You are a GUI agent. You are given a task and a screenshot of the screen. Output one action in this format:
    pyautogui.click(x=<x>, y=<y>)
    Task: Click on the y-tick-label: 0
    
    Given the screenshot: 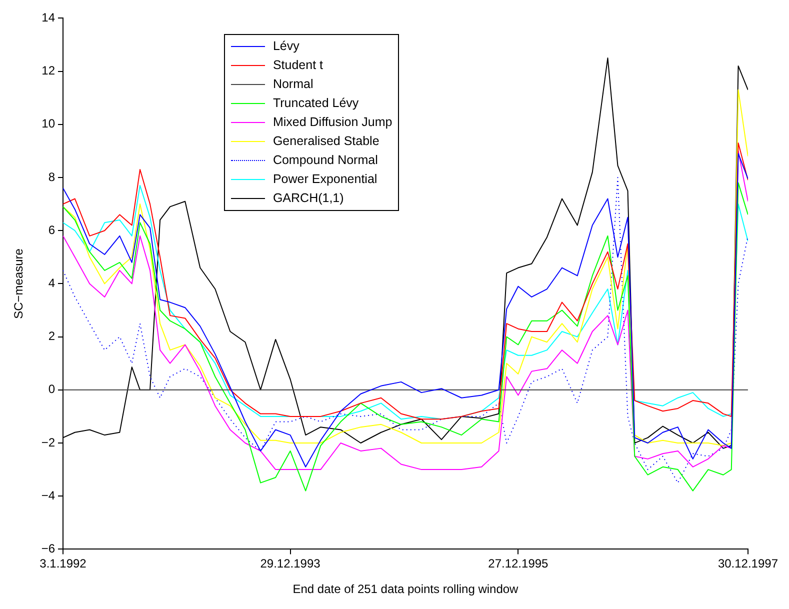 What is the action you would take?
    pyautogui.click(x=52, y=389)
    